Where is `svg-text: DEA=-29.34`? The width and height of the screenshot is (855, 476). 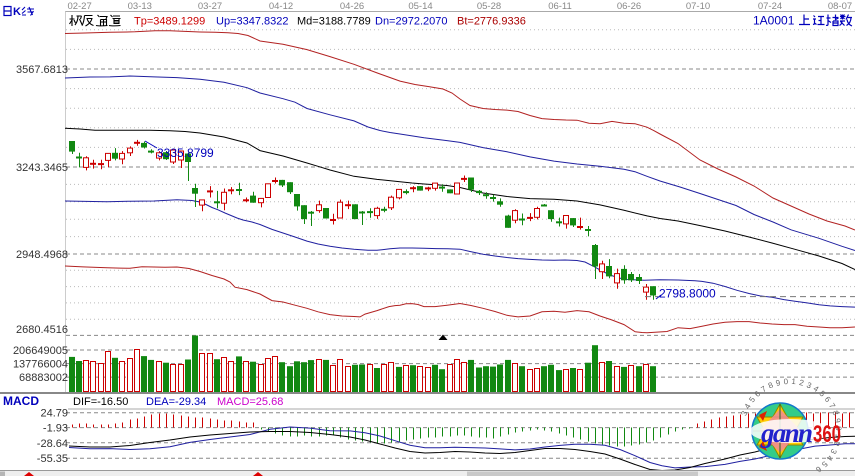 svg-text: DEA=-29.34 is located at coordinates (176, 402).